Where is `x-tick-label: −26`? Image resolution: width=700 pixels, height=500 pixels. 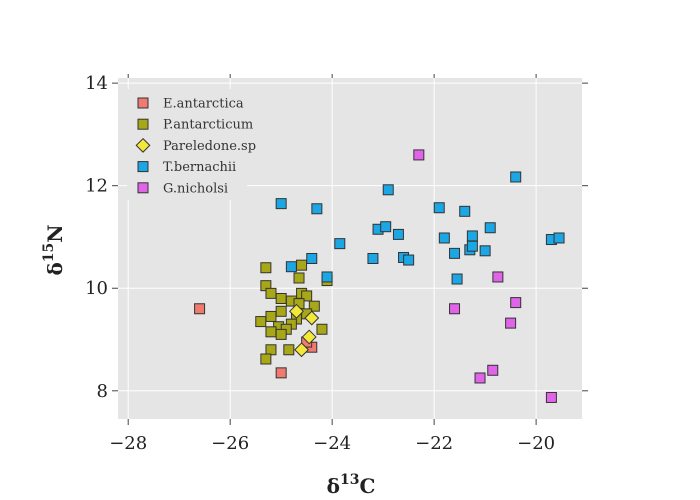
x-tick-label: −26 is located at coordinates (230, 443).